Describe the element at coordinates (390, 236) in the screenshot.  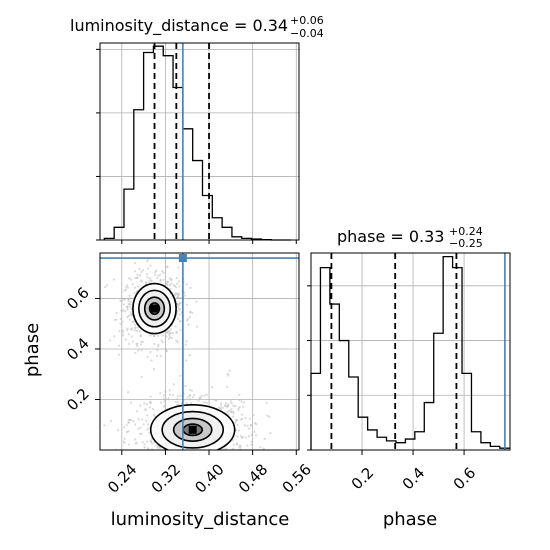
I see `title-phase-main: phase = 0.33` at that location.